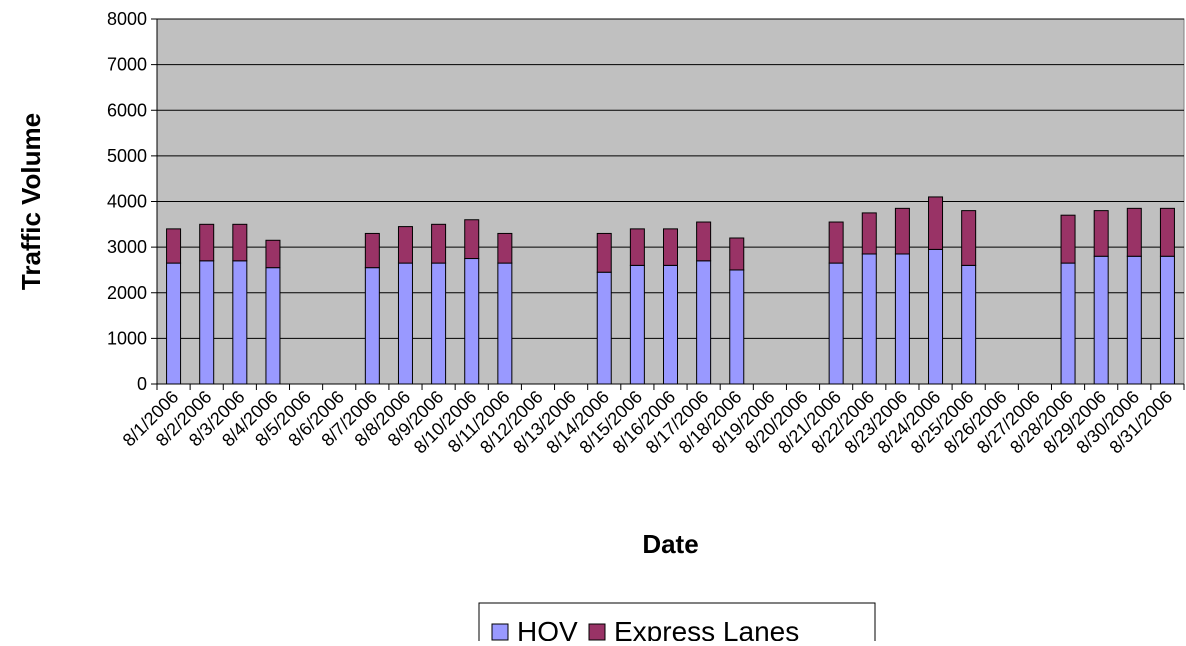  I want to click on legend-swatch-express-lanes, so click(597, 632).